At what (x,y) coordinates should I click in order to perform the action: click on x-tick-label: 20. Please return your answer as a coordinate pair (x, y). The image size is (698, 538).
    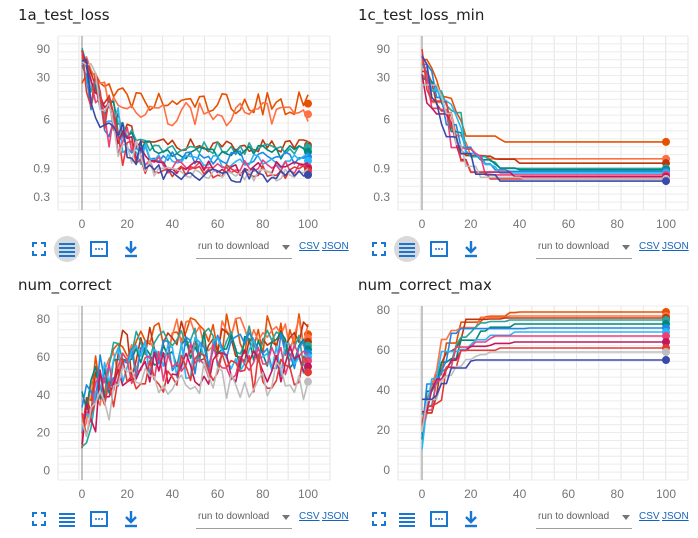
    Looking at the image, I should click on (128, 494).